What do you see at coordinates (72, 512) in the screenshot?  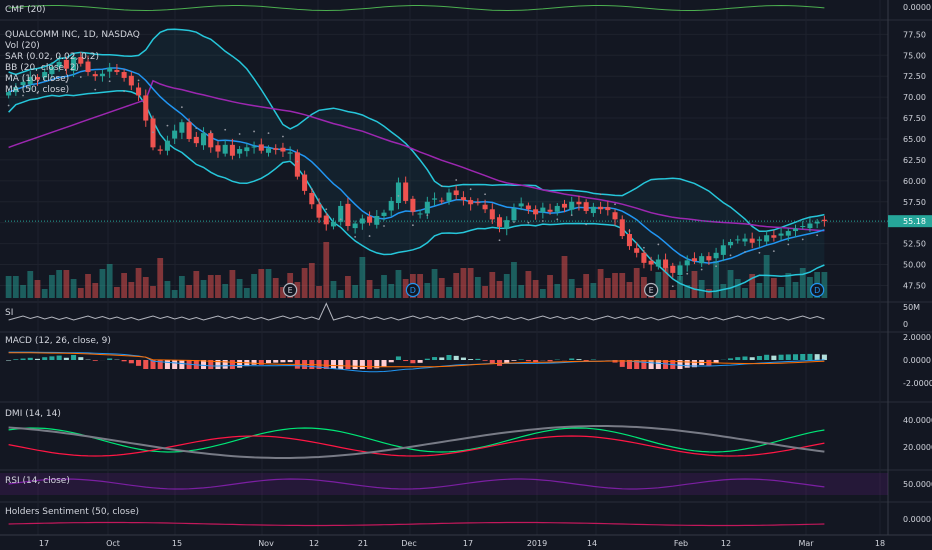 I see `panel-title-holders: Holders Sentiment (50, close)` at bounding box center [72, 512].